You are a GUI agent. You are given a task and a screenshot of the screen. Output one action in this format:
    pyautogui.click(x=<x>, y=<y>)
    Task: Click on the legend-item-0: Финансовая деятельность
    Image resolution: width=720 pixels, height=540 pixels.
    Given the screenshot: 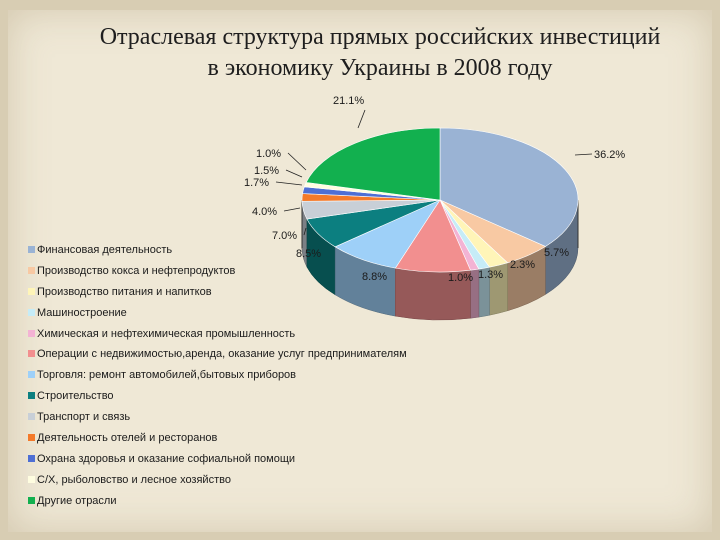 What is the action you would take?
    pyautogui.click(x=248, y=254)
    